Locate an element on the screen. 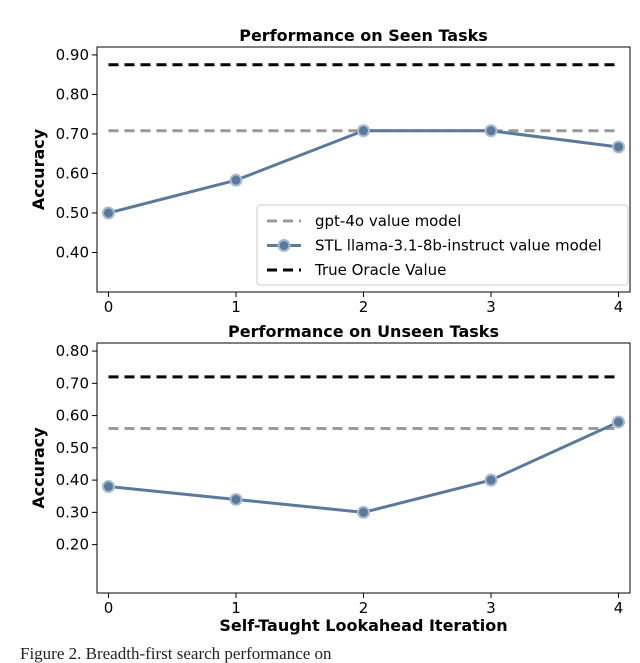 Image resolution: width=640 pixels, height=663 pixels. y-tick-label: 0.20 is located at coordinates (72, 545).